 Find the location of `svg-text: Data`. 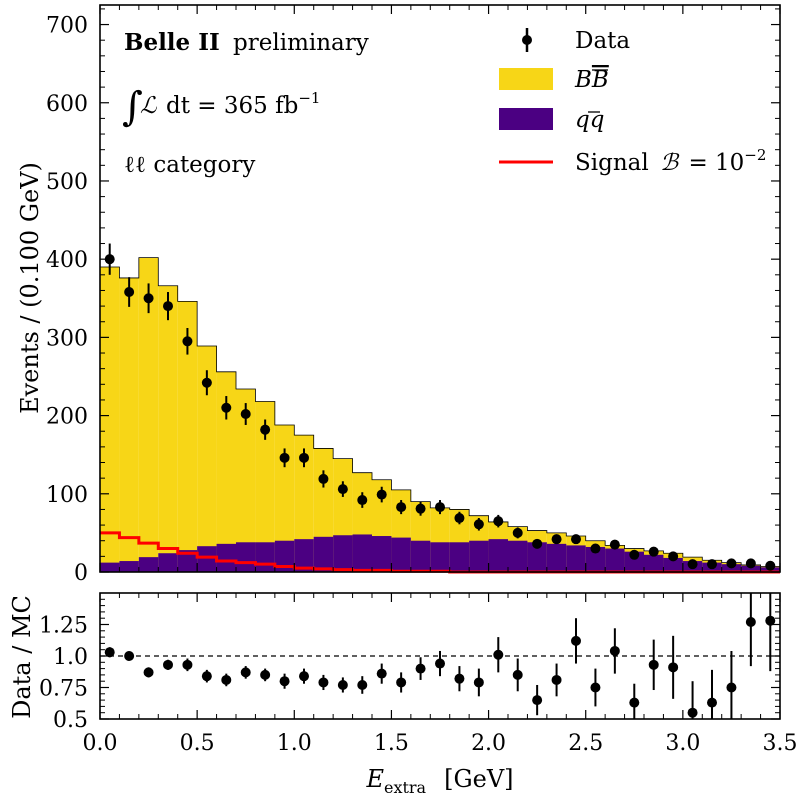

svg-text: Data is located at coordinates (602, 41).